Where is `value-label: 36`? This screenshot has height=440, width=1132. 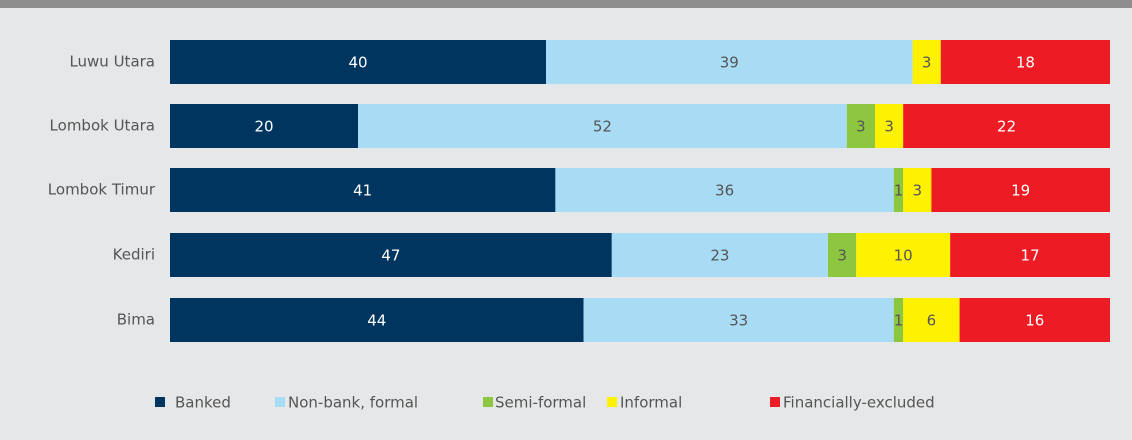 value-label: 36 is located at coordinates (724, 191).